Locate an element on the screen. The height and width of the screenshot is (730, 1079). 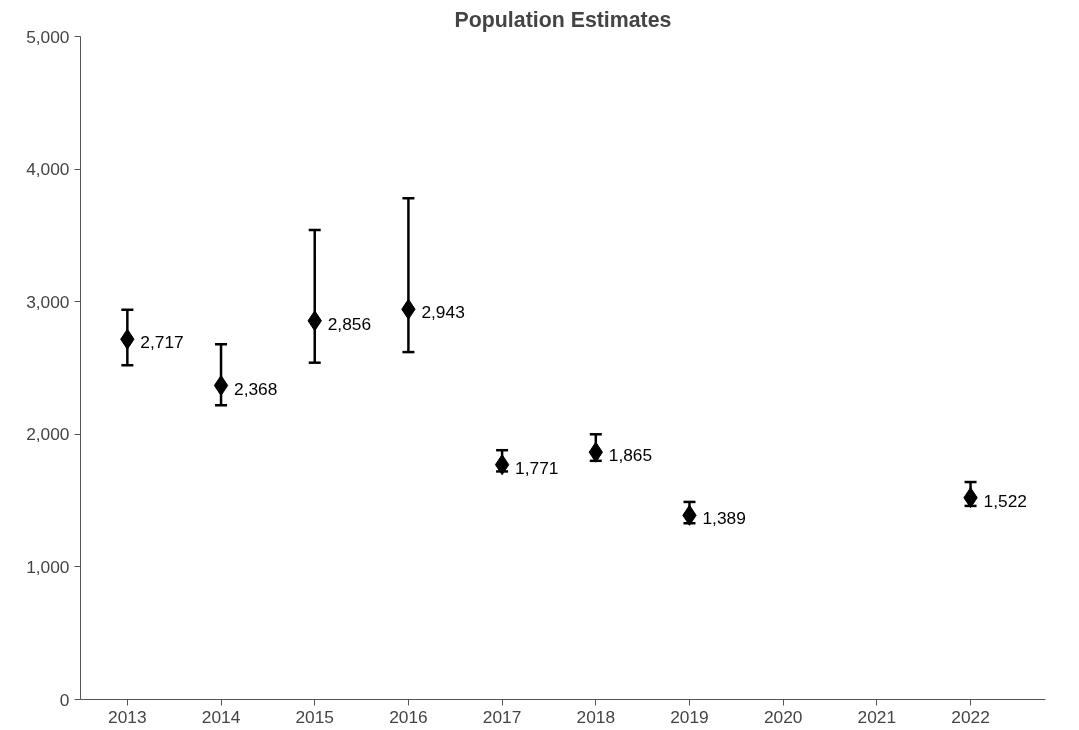
x-tick-label: 2018 is located at coordinates (596, 716).